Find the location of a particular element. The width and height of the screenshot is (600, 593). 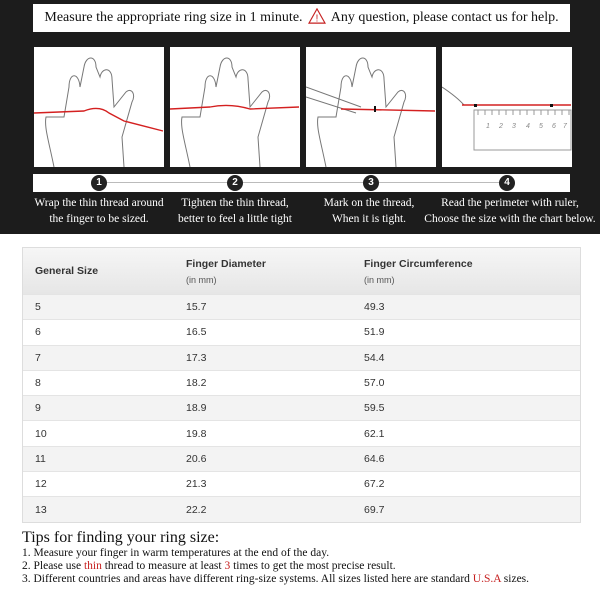

table-row: 6 16.5 51.9 is located at coordinates (301, 332).